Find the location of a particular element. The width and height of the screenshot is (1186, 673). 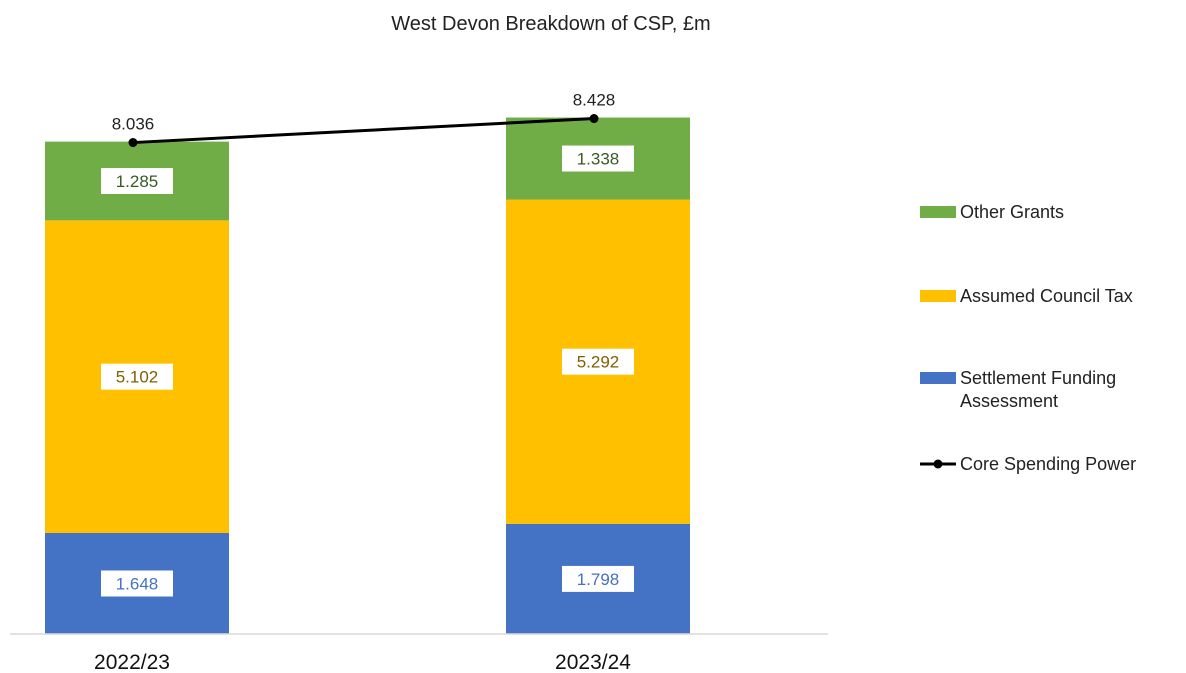

data-label: 5.102 is located at coordinates (137, 377).